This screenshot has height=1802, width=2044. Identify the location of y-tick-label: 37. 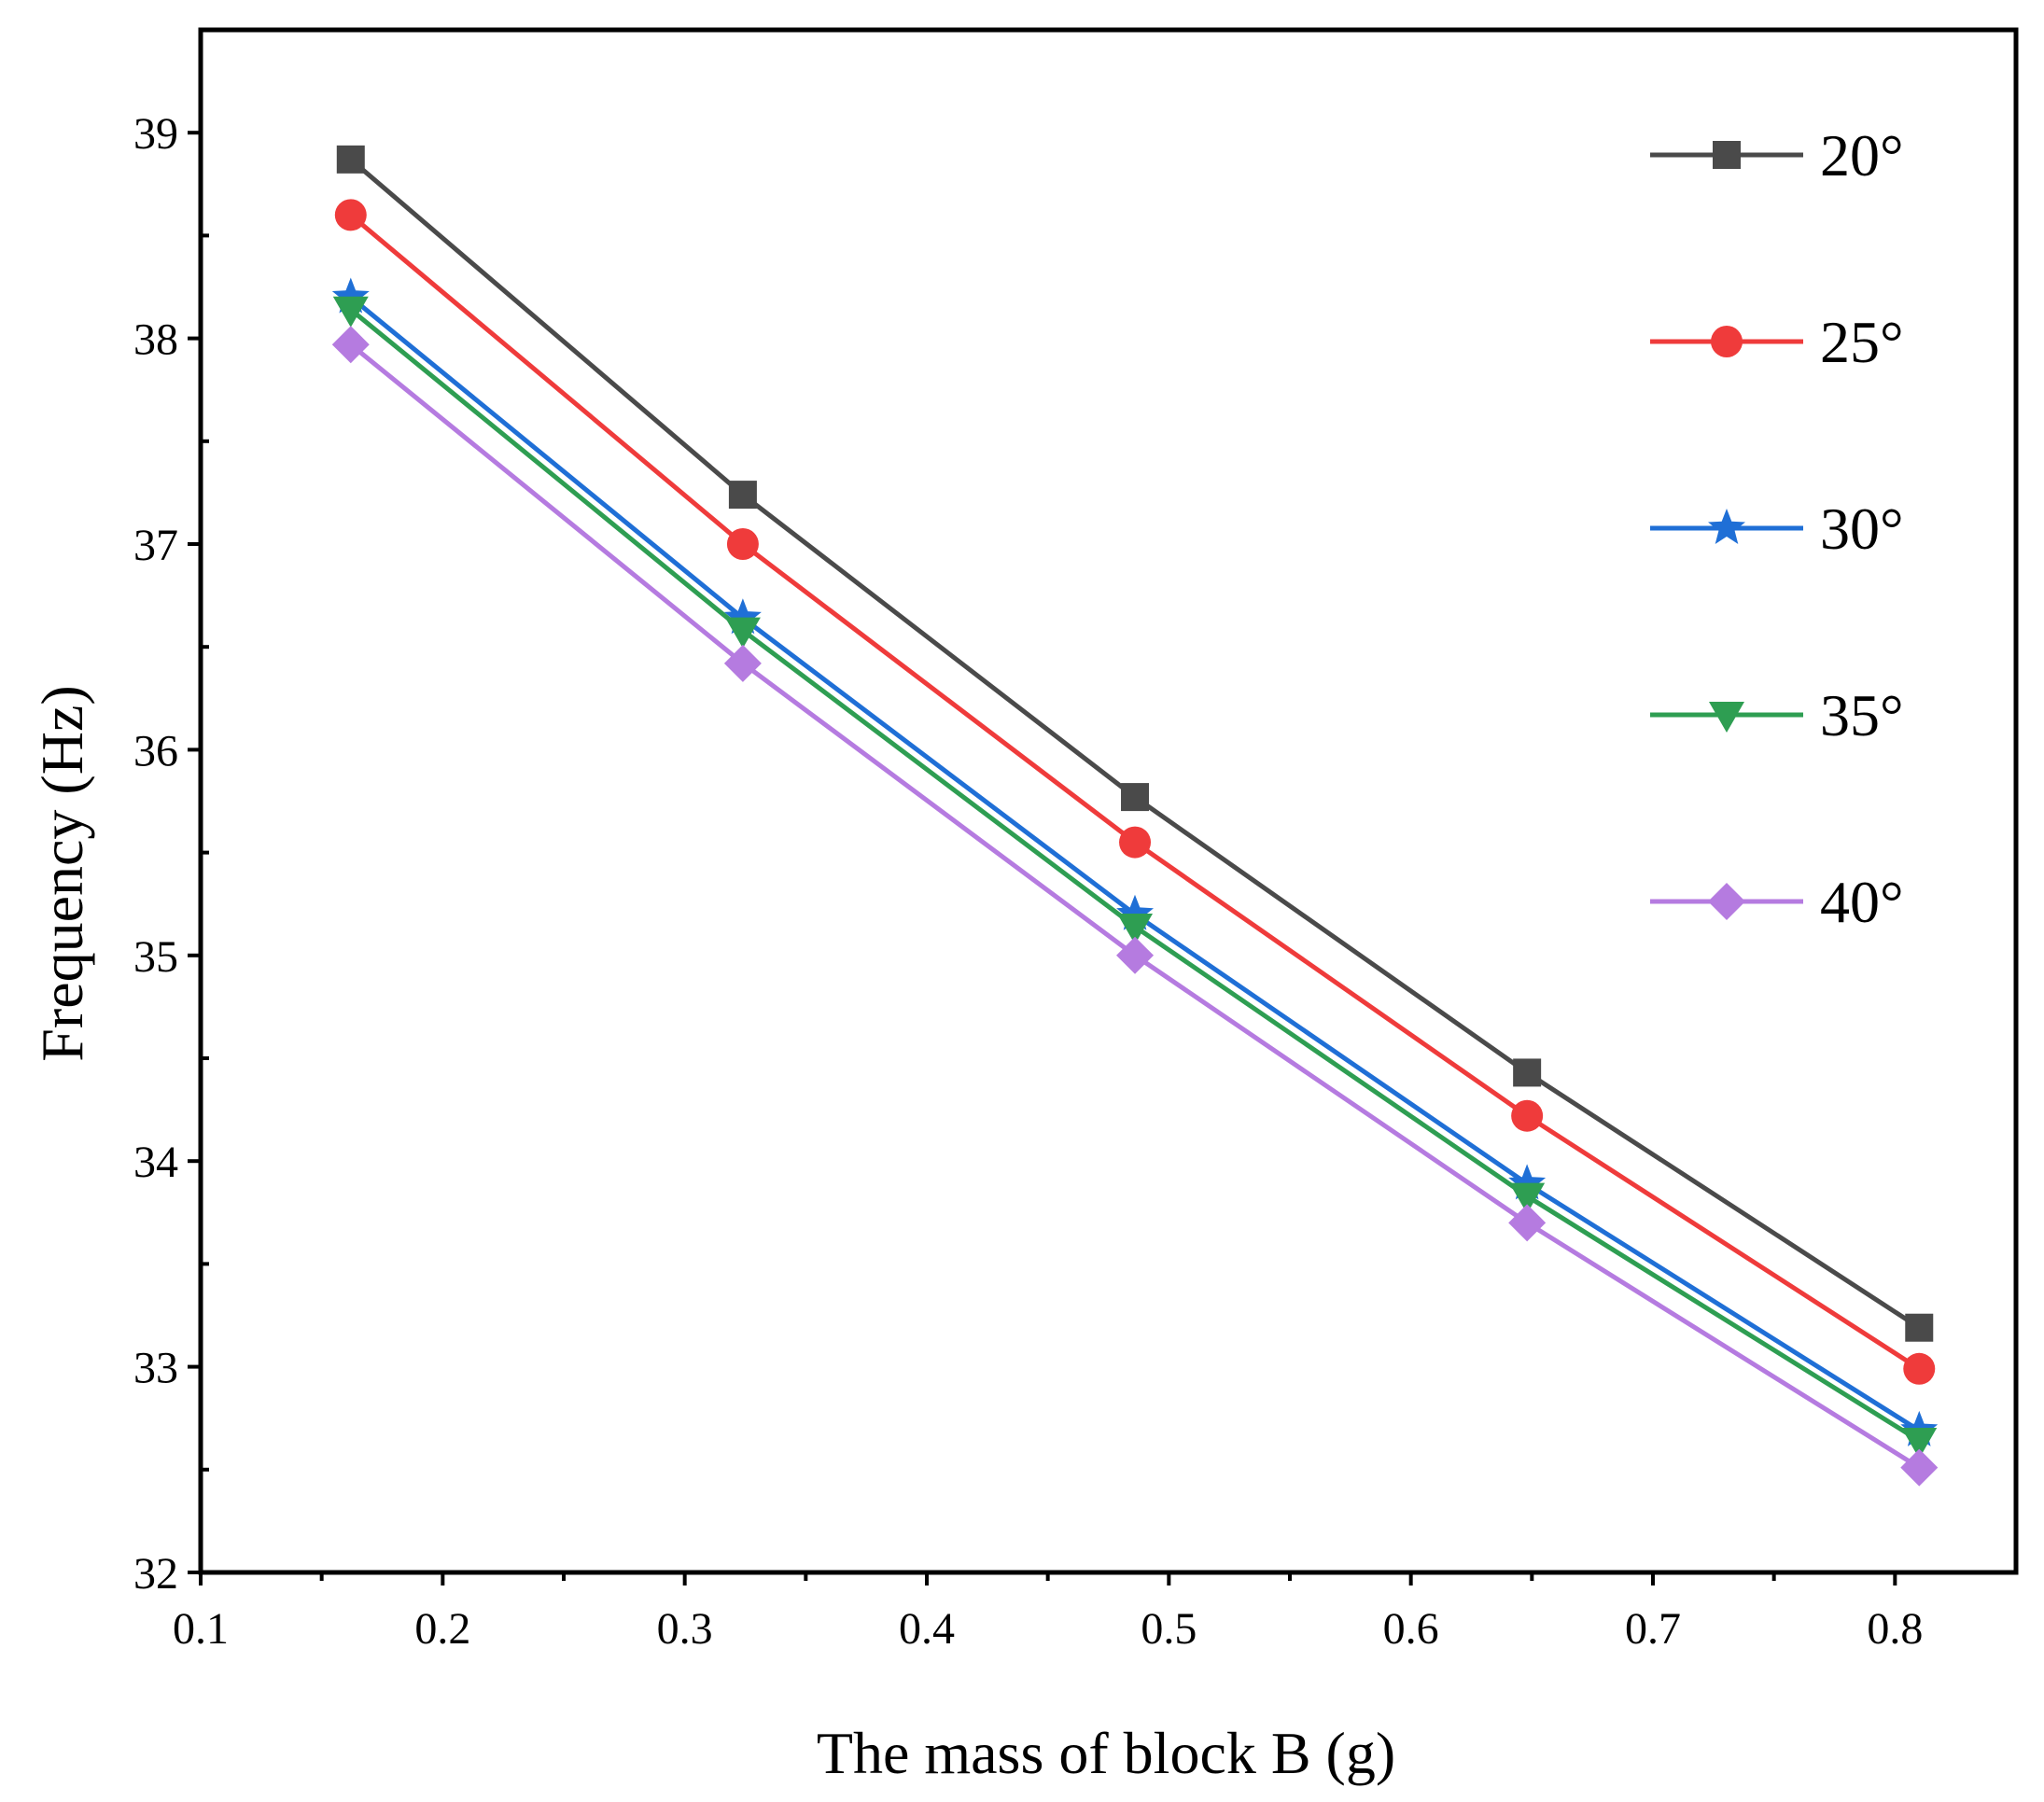
(155, 545).